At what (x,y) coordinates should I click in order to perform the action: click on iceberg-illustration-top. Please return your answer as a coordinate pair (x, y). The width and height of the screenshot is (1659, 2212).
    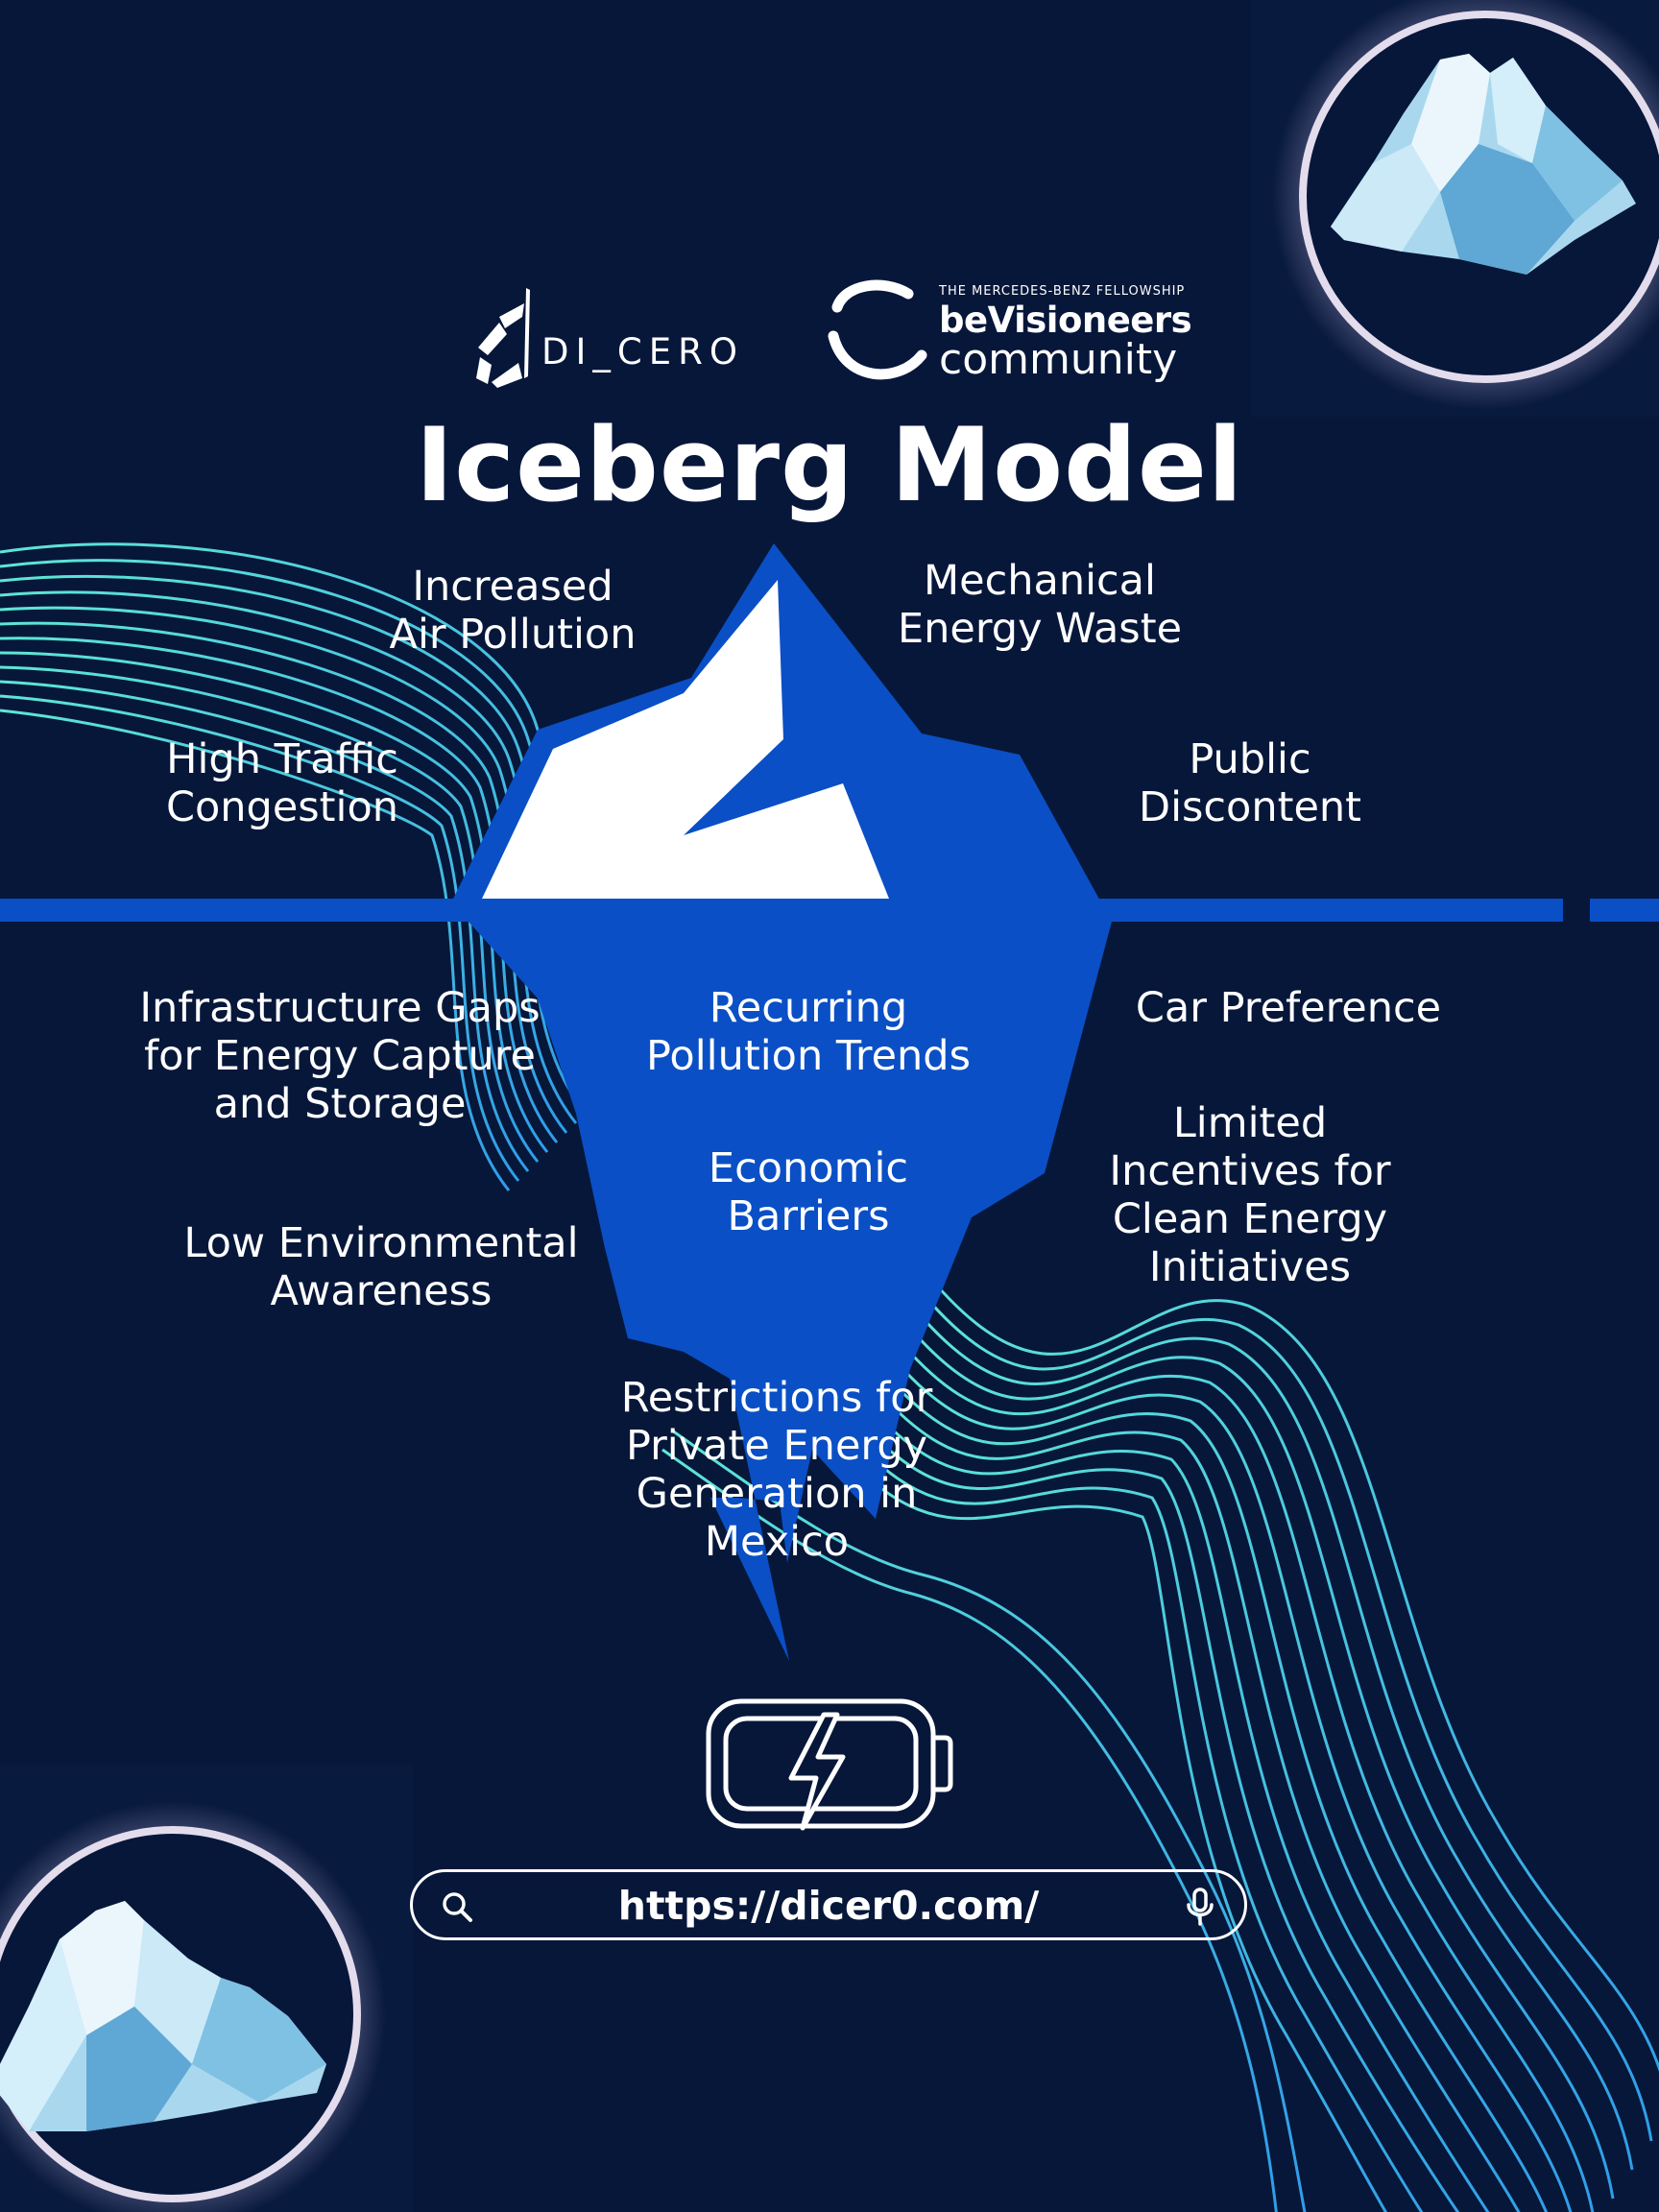
    Looking at the image, I should click on (1454, 208).